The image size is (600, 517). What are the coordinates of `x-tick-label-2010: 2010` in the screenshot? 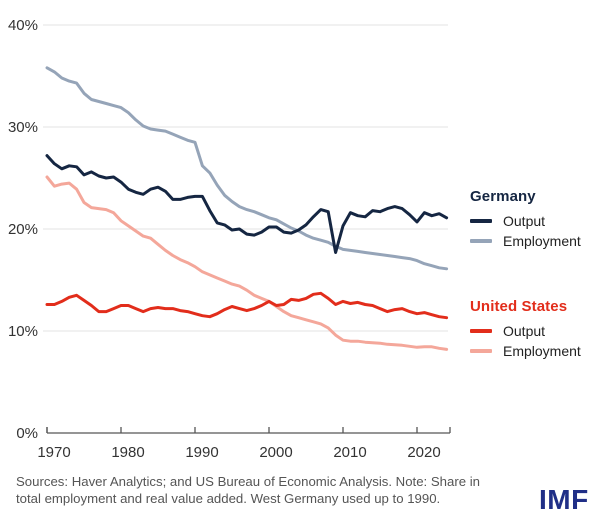 It's located at (349, 452).